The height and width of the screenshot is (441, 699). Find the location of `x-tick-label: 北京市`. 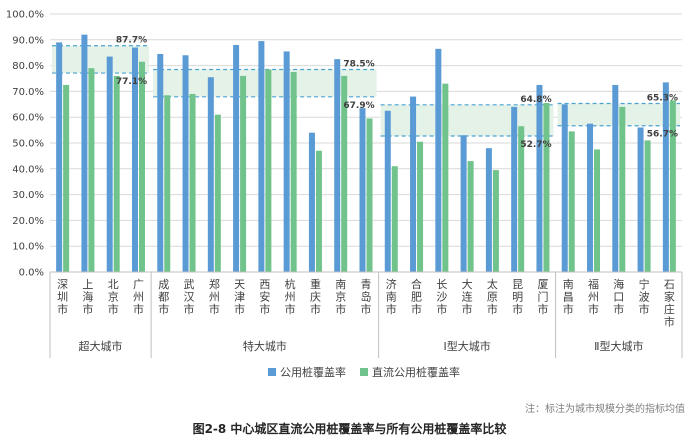

x-tick-label: 北京市 is located at coordinates (113, 297).